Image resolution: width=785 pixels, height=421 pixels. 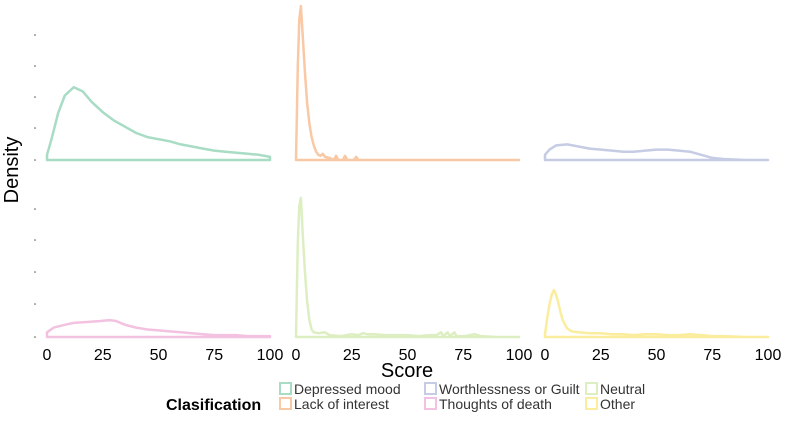 What do you see at coordinates (347, 389) in the screenshot?
I see `legend-label: Depressed mood` at bounding box center [347, 389].